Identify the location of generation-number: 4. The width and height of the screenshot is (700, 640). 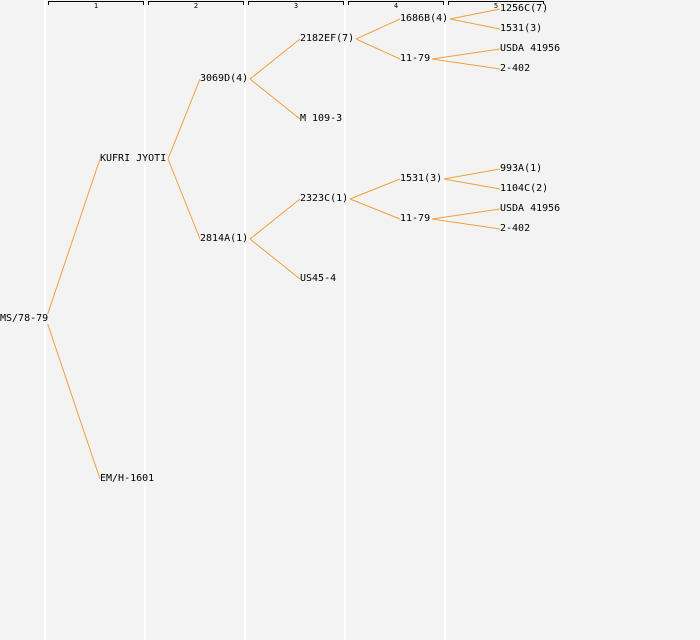
(396, 6).